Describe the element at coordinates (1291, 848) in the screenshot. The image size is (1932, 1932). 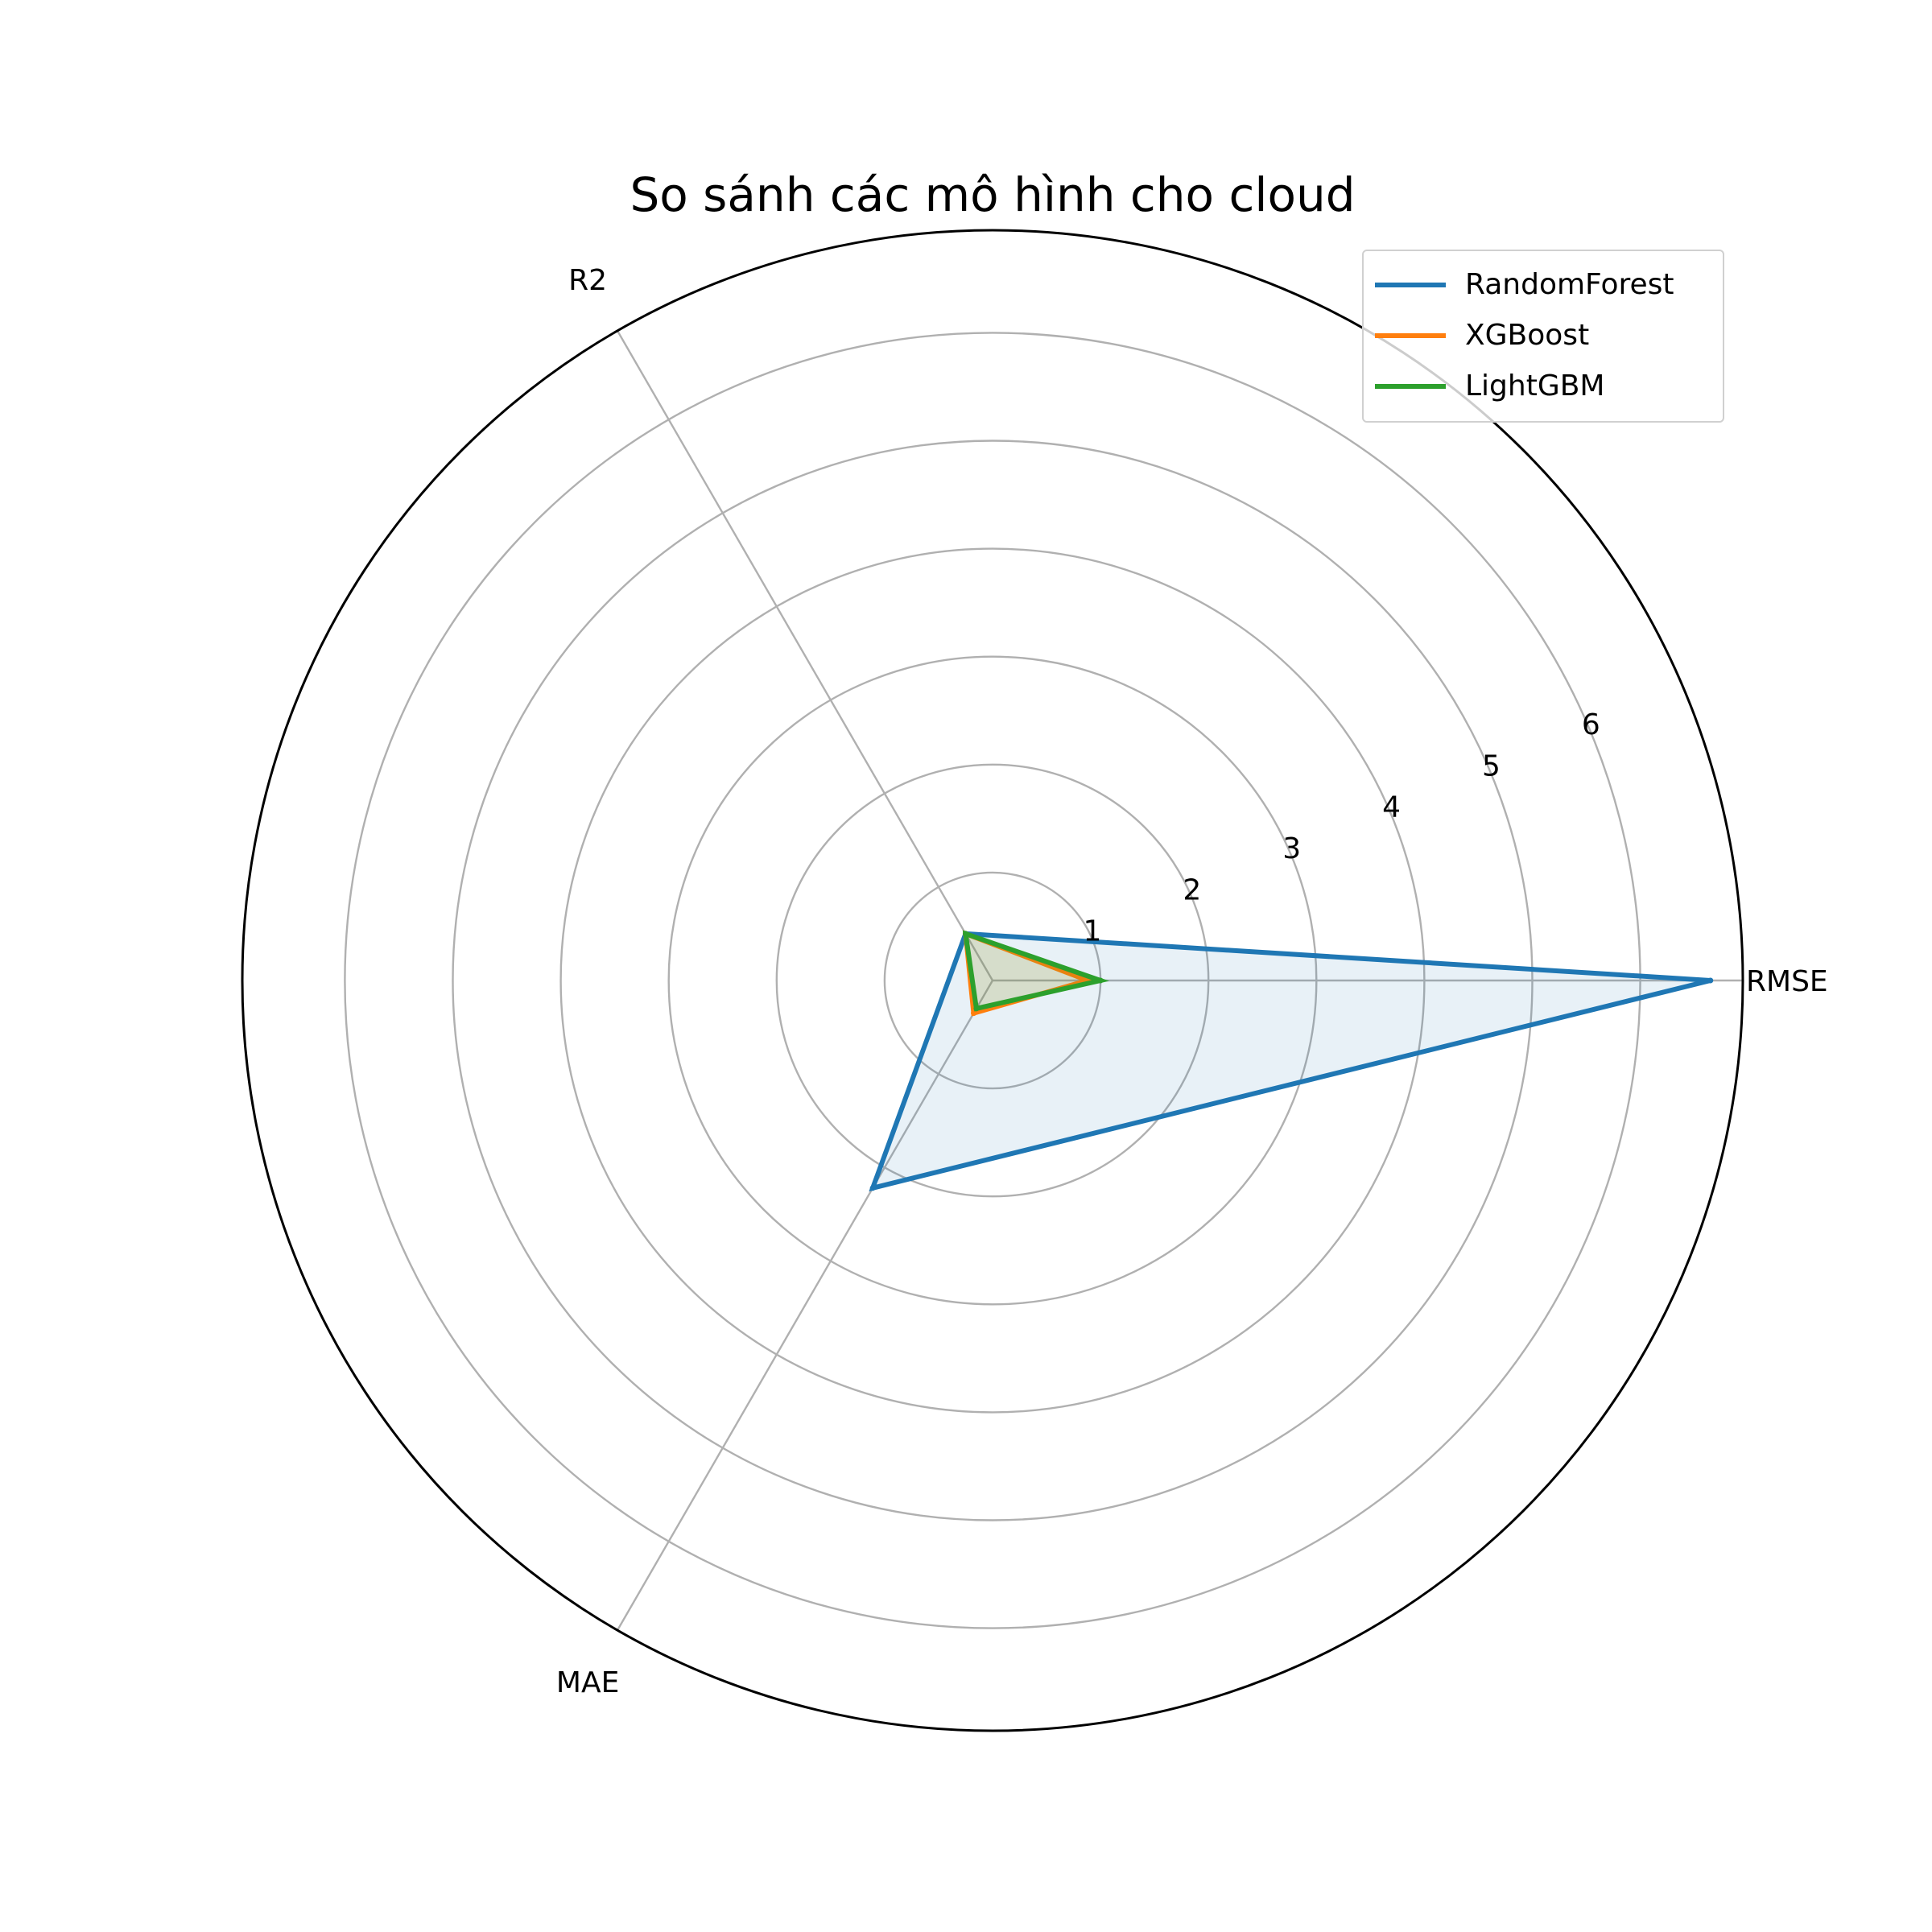
I see `r-tick-label-3: 3` at that location.